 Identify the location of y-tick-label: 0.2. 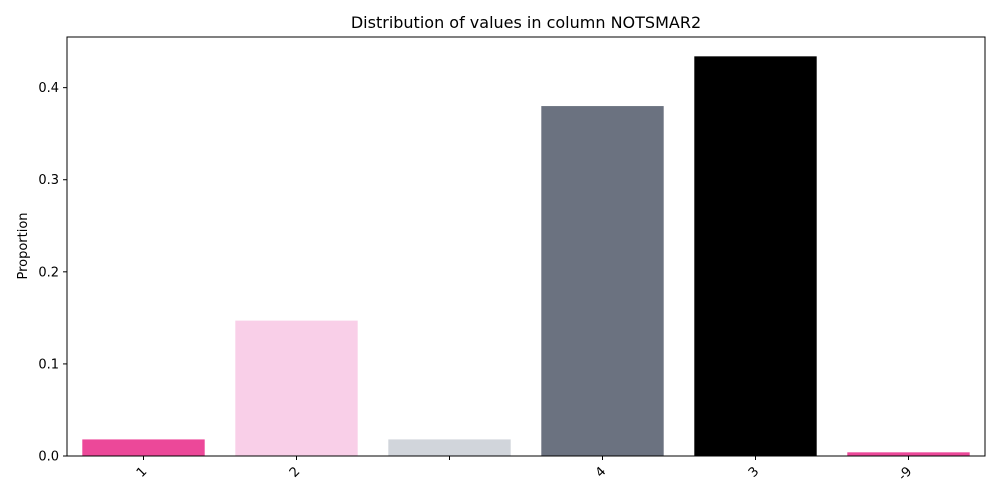
(48, 272).